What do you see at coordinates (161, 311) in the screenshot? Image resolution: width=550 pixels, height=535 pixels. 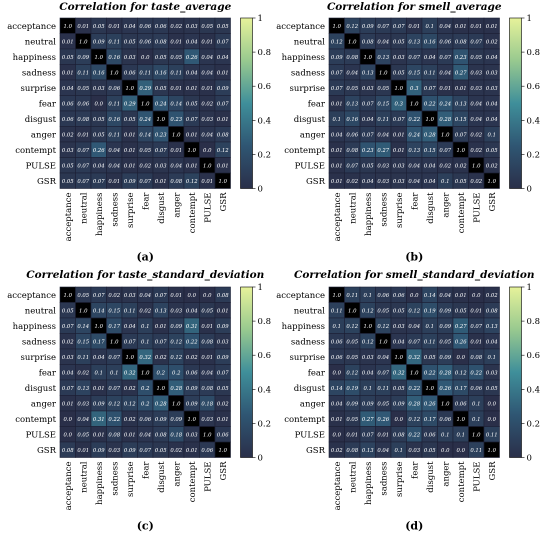 I see `cell-value-label: 0.13` at bounding box center [161, 311].